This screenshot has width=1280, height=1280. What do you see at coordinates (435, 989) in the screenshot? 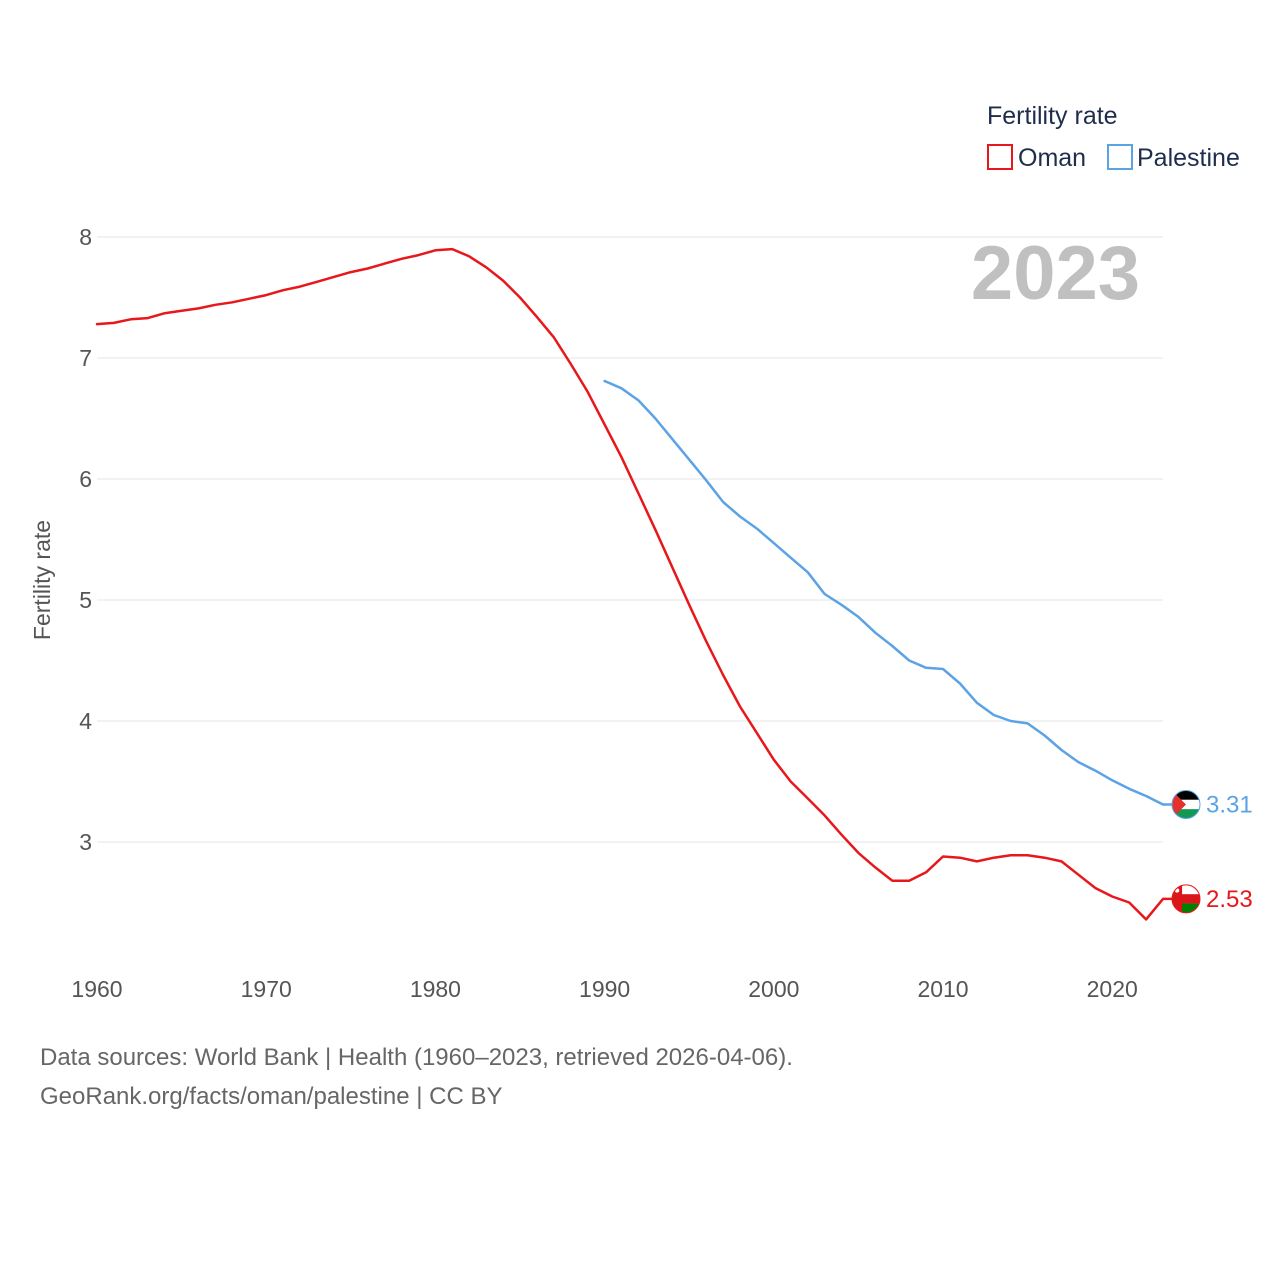
I see `x-tick-label: 1980` at bounding box center [435, 989].